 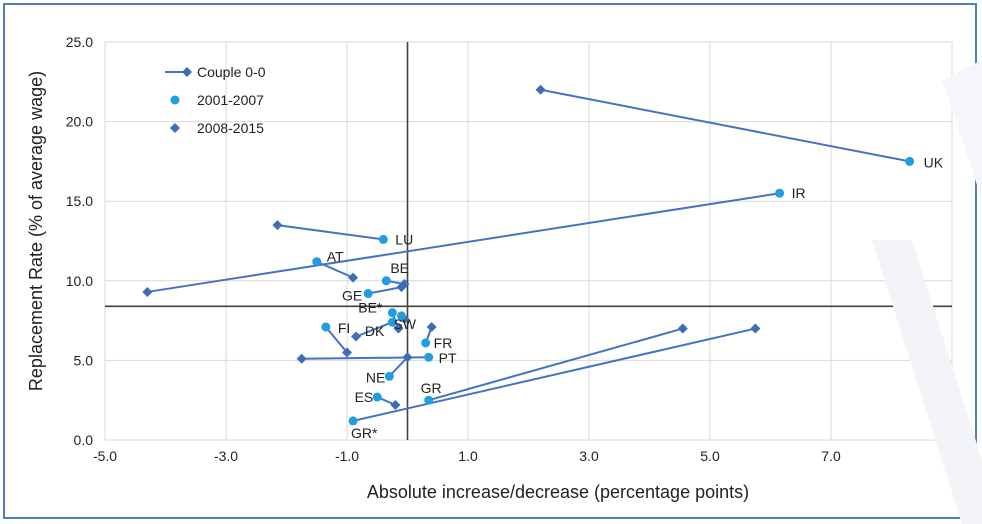 What do you see at coordinates (780, 193) in the screenshot?
I see `circle-2001-2007-IR` at bounding box center [780, 193].